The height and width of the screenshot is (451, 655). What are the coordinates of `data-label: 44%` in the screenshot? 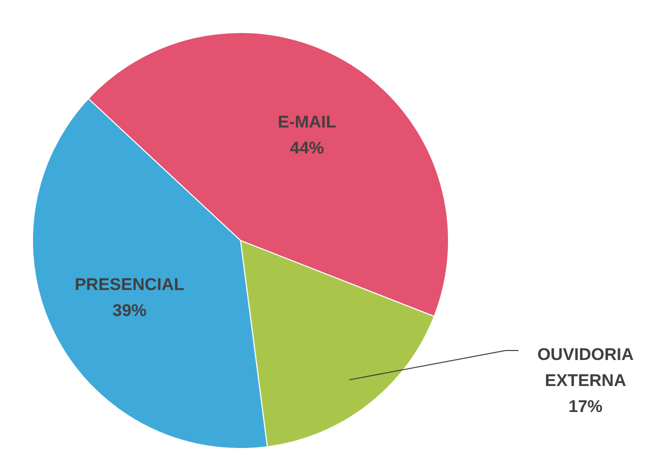 It's located at (307, 148).